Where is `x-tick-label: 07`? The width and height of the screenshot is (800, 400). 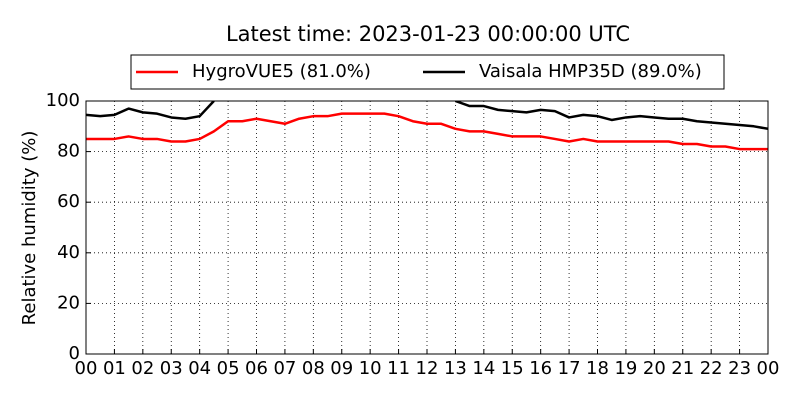 x-tick-label: 07 is located at coordinates (284, 368).